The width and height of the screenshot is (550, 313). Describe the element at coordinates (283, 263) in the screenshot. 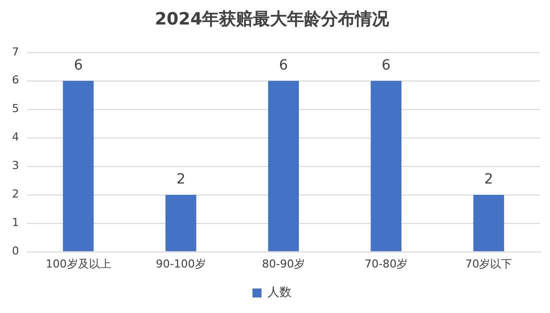

I see `x-tick-label: 80-90岁` at that location.